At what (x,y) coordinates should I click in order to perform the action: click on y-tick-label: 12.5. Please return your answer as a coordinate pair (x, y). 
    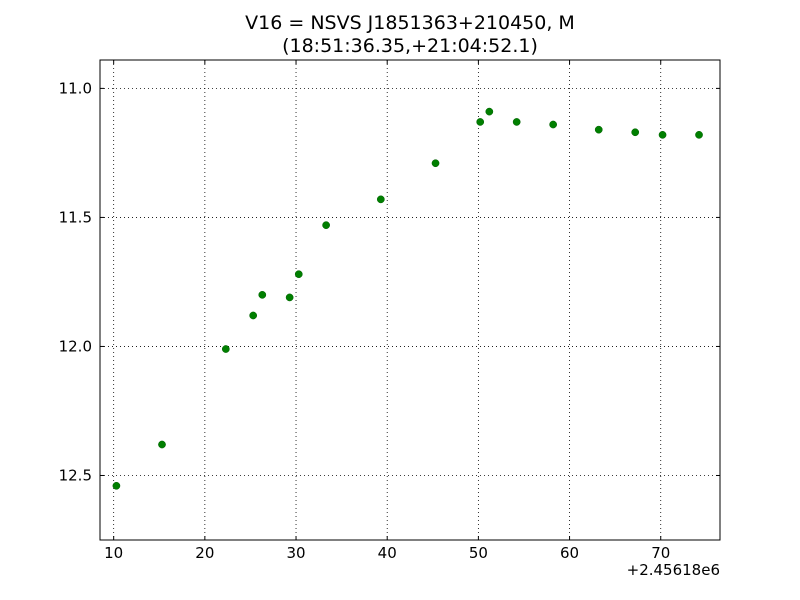
    Looking at the image, I should click on (75, 475).